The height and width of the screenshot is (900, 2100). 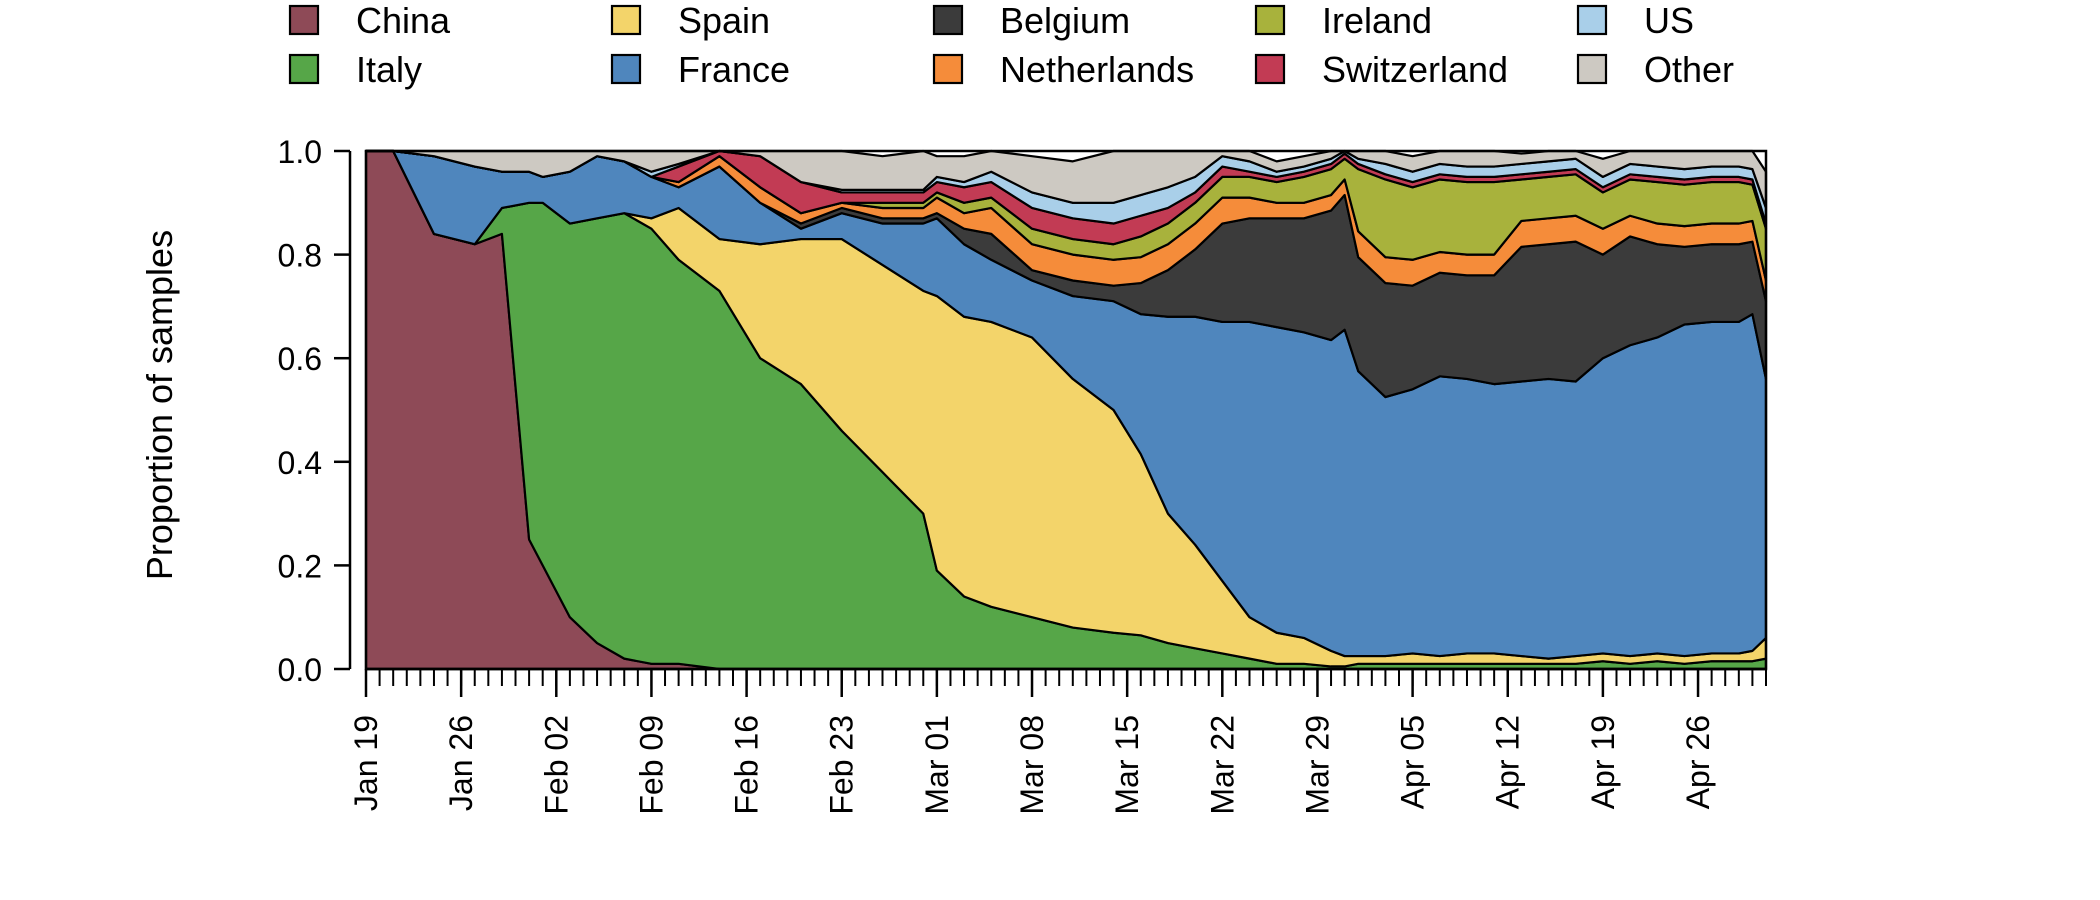 What do you see at coordinates (1222, 765) in the screenshot?
I see `x-tick-label: Mar 22` at bounding box center [1222, 765].